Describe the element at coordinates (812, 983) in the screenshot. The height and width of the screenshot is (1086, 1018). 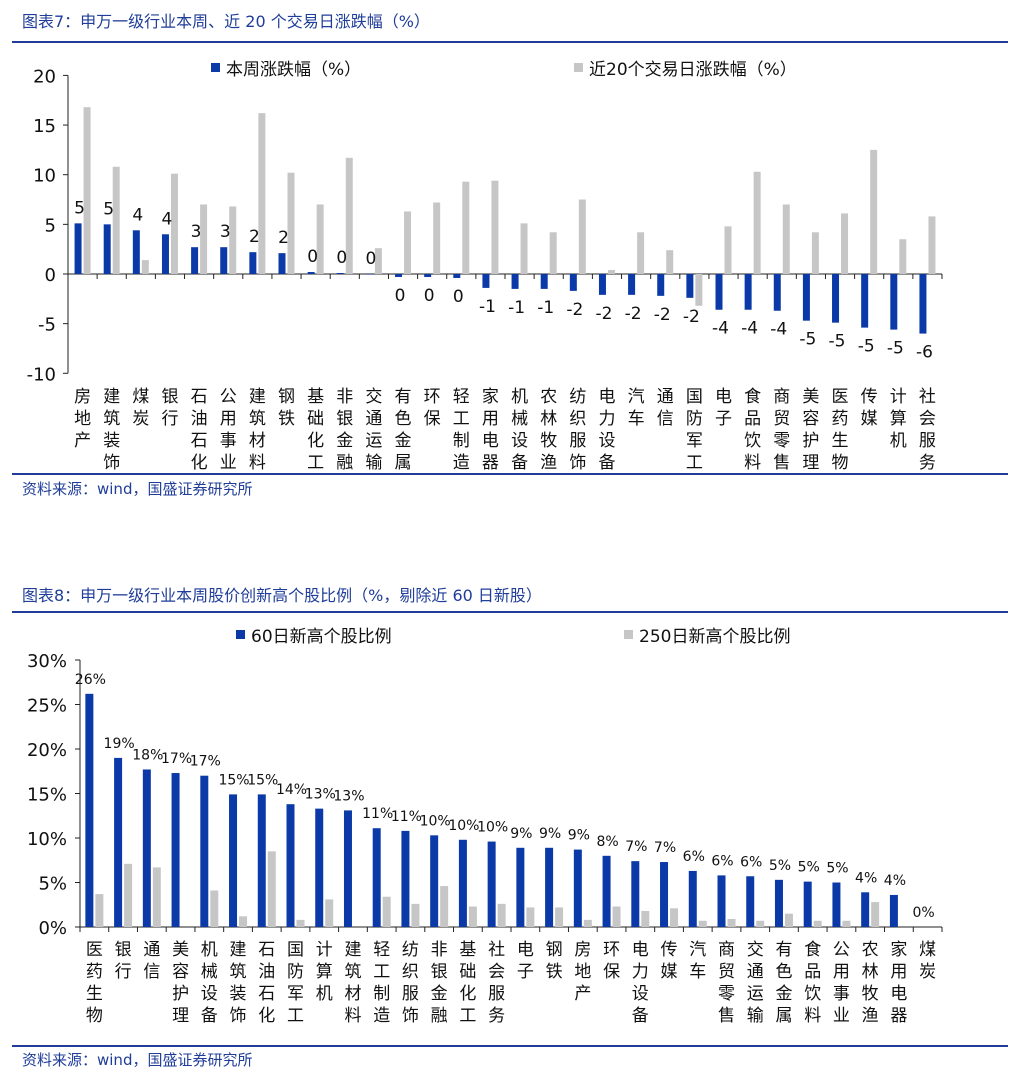
I see `category-label: 食品饮料` at that location.